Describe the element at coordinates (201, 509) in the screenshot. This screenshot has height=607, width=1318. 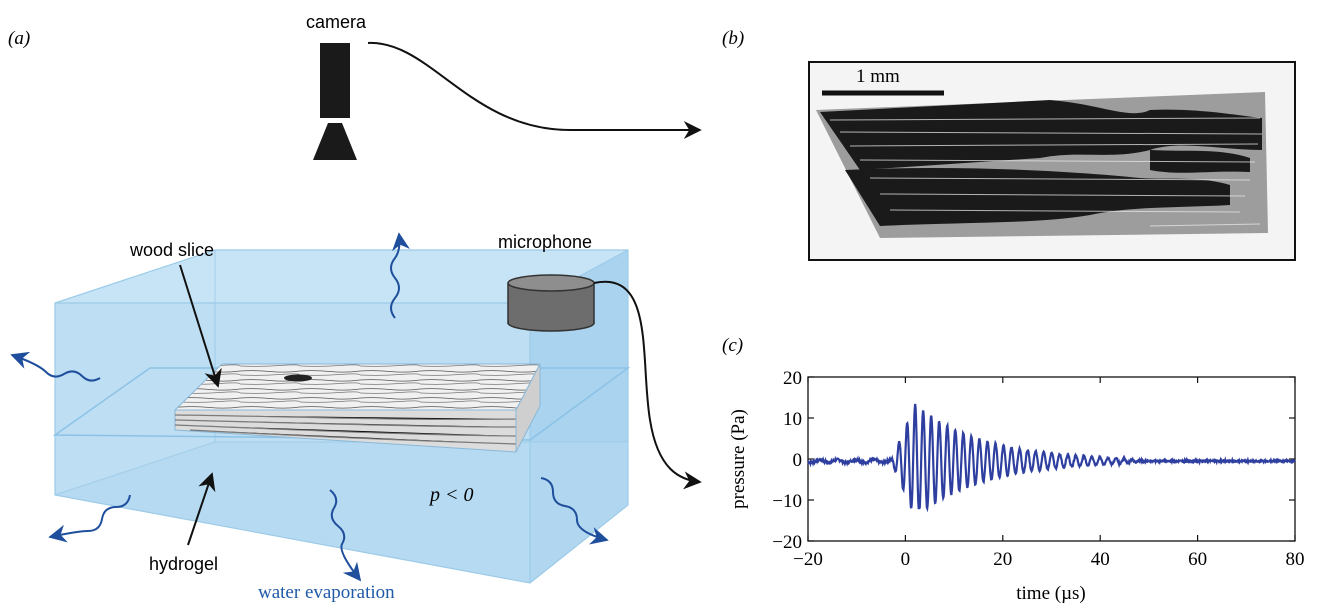
I see `hydrogel-pointer` at that location.